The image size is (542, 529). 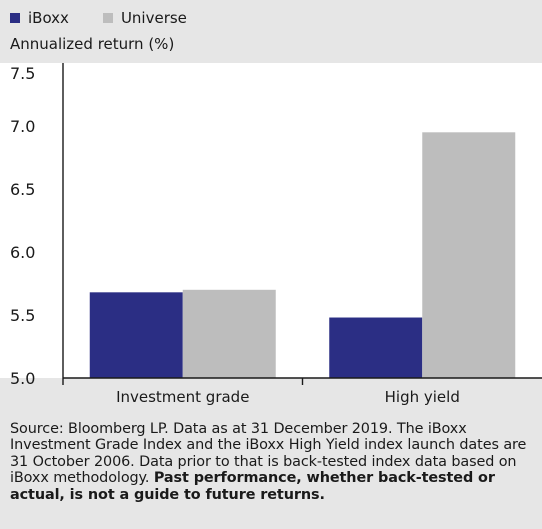 I want to click on legend-label-iboxx: iBoxx, so click(x=48, y=18).